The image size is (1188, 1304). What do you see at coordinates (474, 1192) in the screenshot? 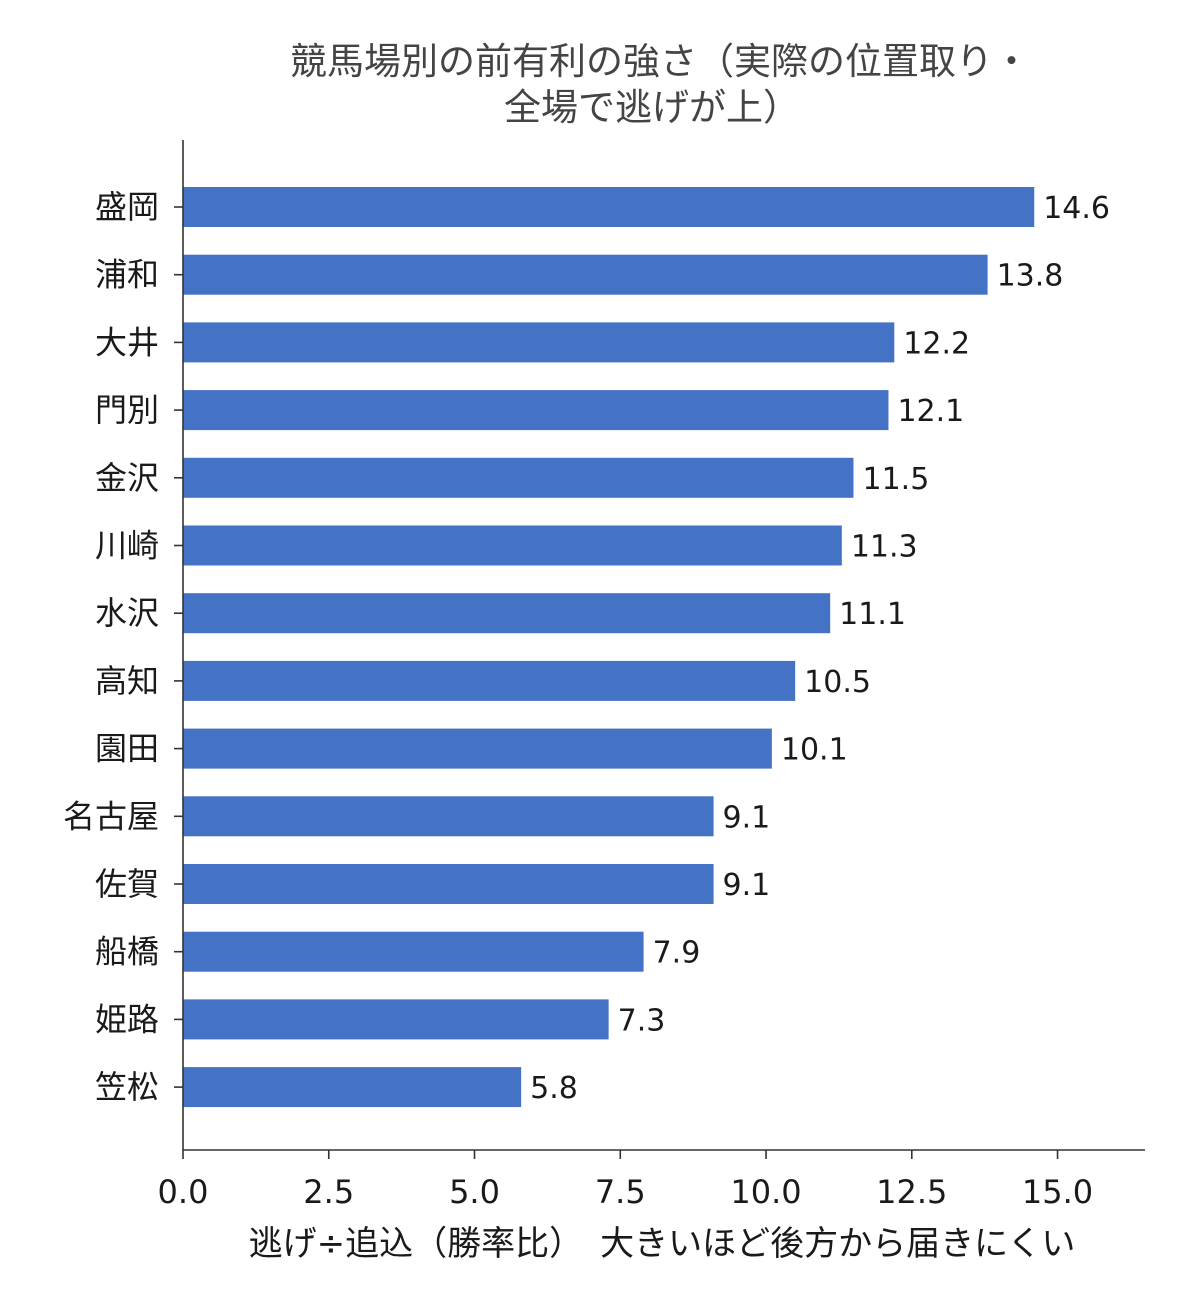
I see `x-tick-label: 5.0` at bounding box center [474, 1192].